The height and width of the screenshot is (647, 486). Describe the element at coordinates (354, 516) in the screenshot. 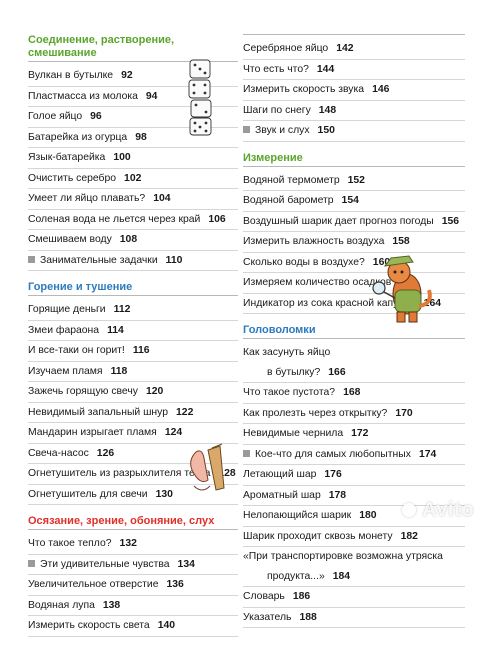

I see `toc-entry: Нелопающийся шарик 180` at that location.